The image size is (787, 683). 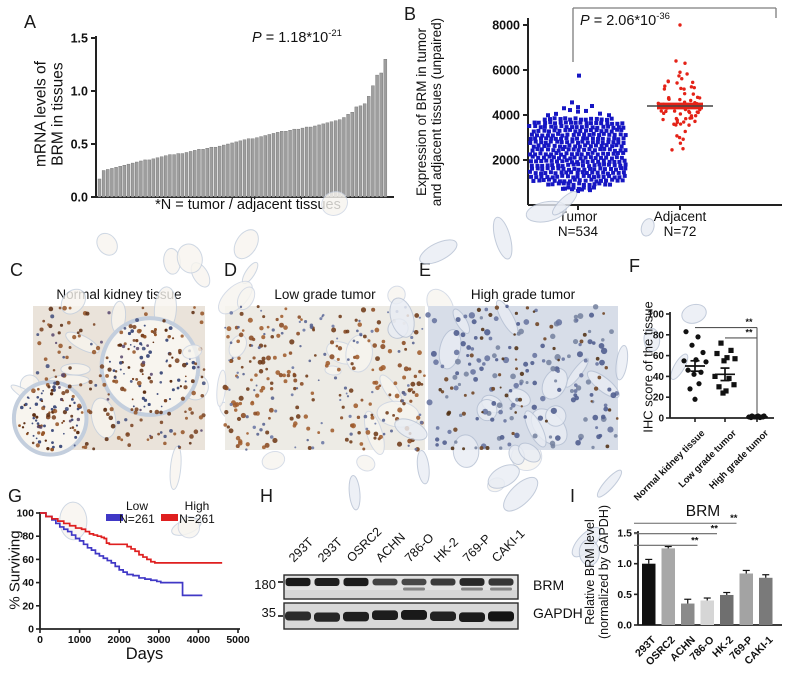 What do you see at coordinates (144, 654) in the screenshot?
I see `panel-g-x-axis-label: Days` at bounding box center [144, 654].